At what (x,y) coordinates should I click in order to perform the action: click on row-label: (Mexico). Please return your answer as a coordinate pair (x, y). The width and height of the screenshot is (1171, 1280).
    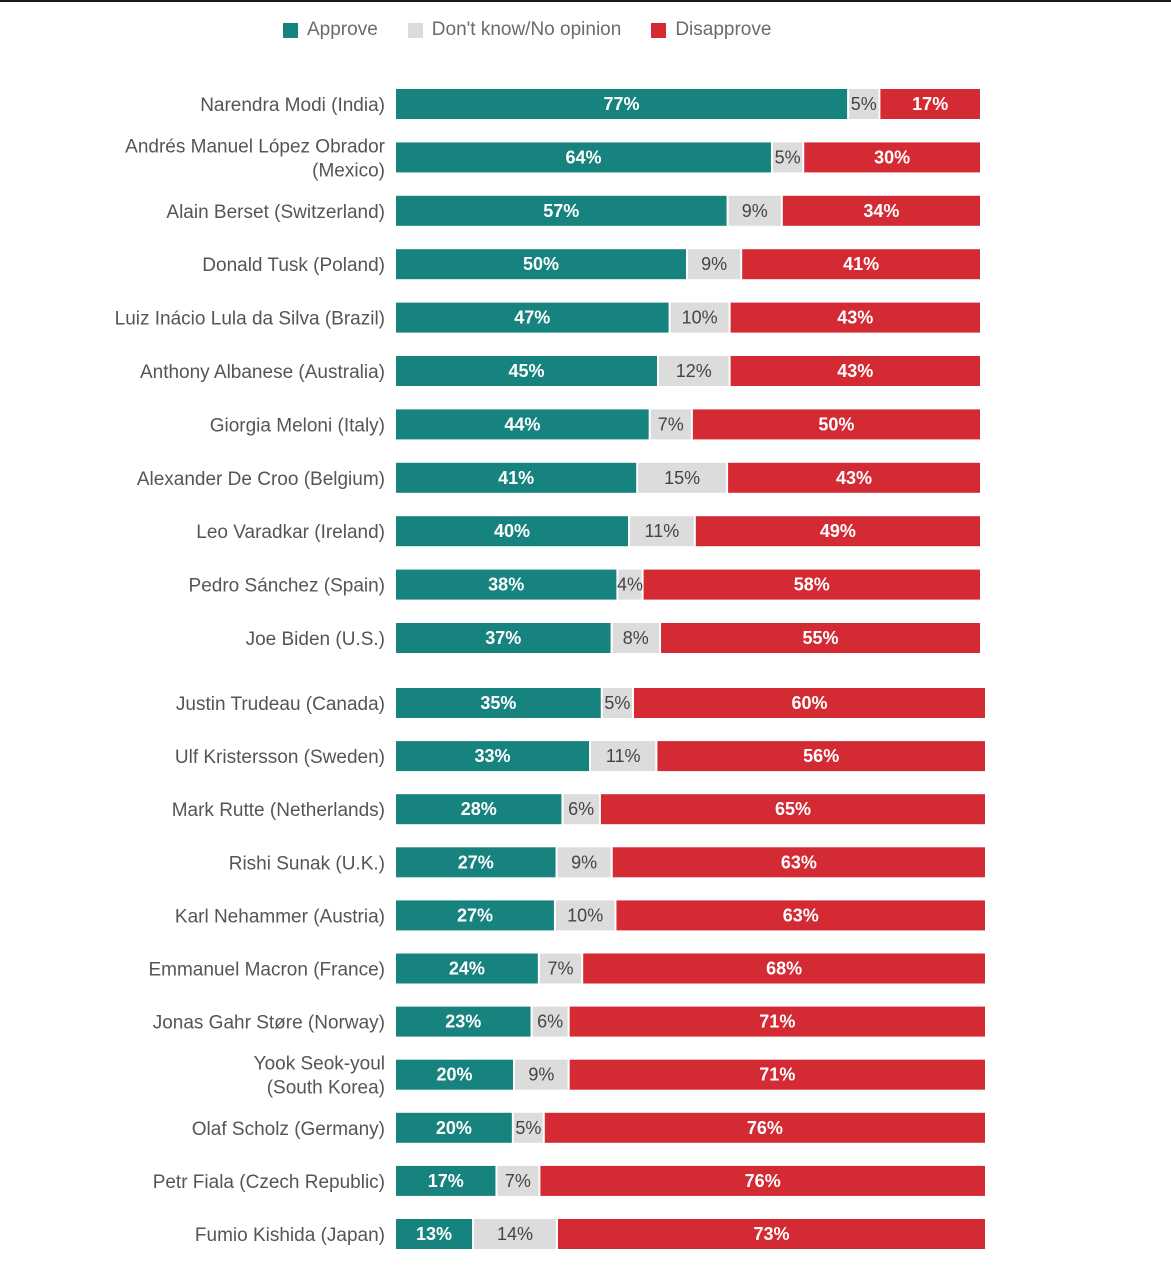
    Looking at the image, I should click on (348, 170).